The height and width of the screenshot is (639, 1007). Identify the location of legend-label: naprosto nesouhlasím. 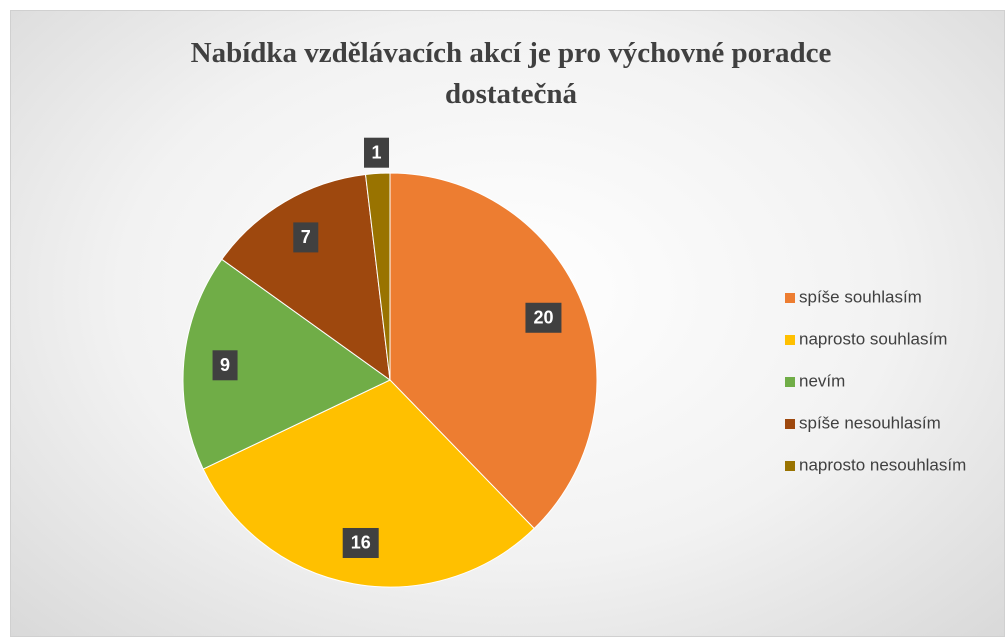
(882, 464).